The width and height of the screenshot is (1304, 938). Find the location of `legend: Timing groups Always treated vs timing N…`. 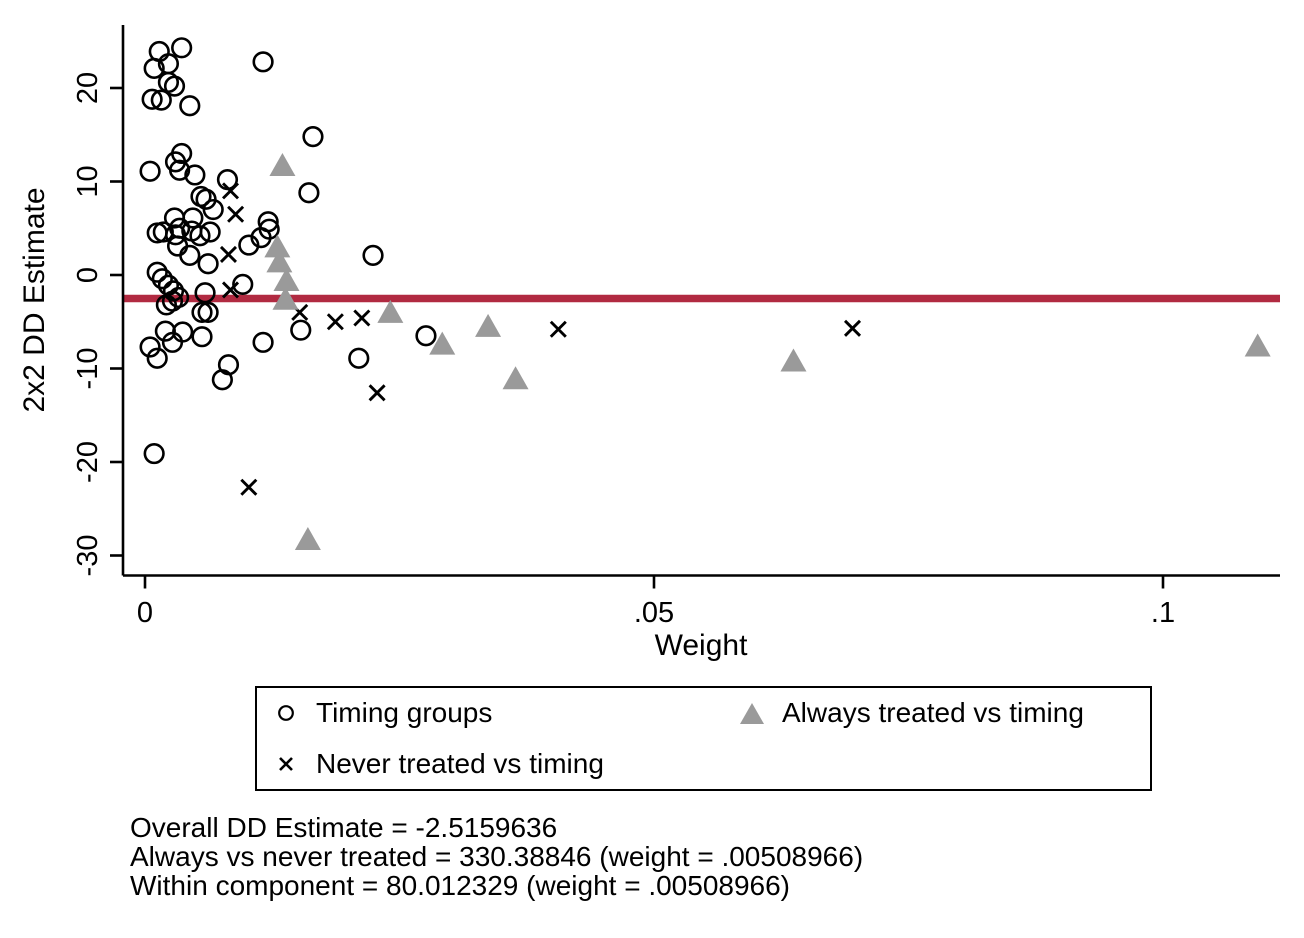

legend: Timing groups Always treated vs timing N… is located at coordinates (703, 738).